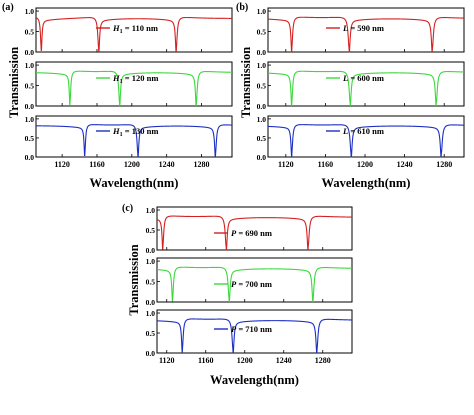  I want to click on legend-label: H1 = 130 nm, so click(135, 132).